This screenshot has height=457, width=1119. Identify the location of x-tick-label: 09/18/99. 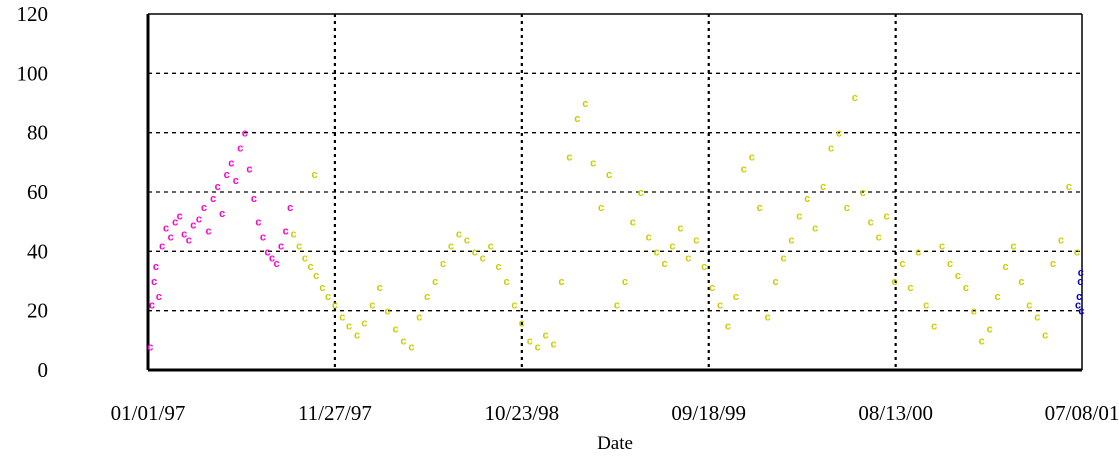
(708, 413).